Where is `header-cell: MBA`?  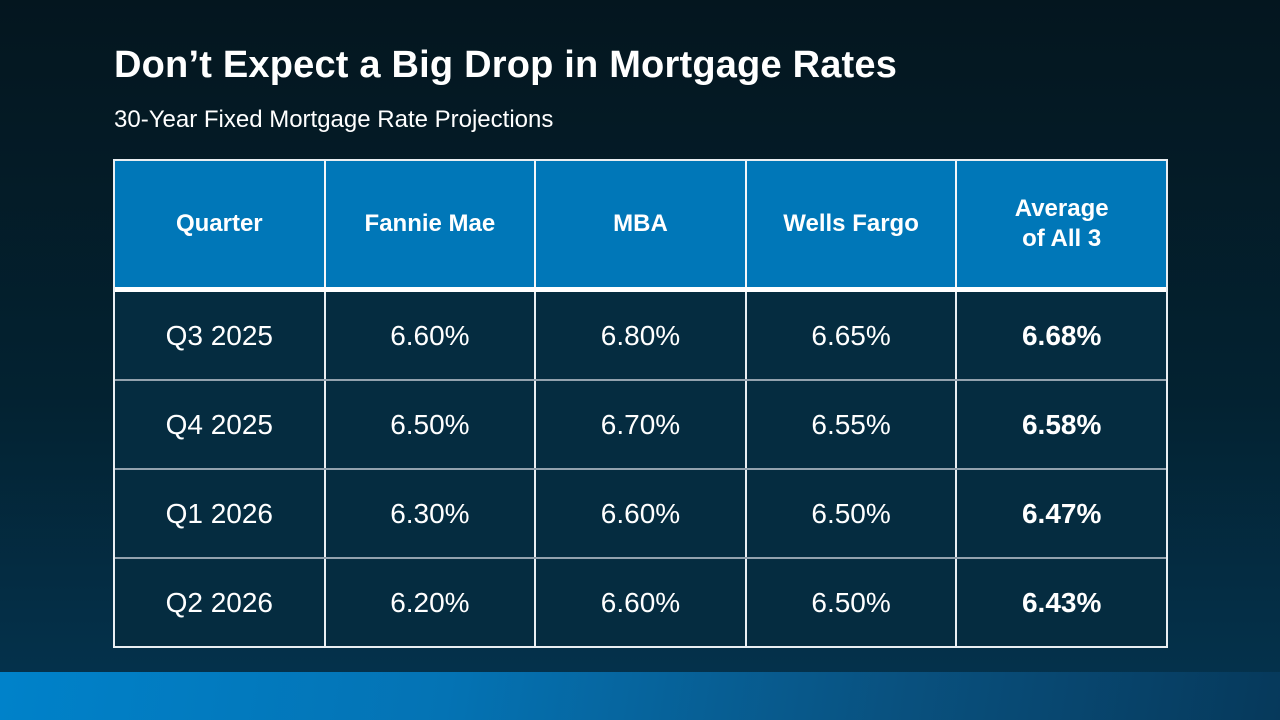
header-cell: MBA is located at coordinates (639, 224).